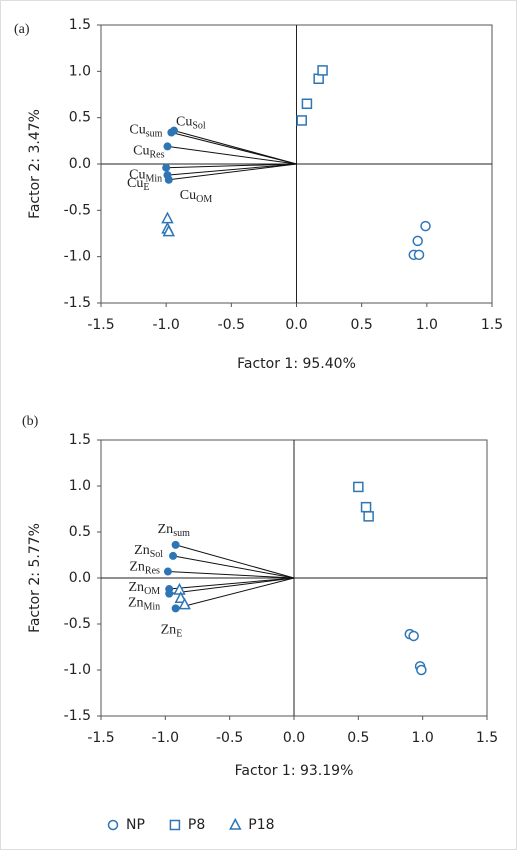  What do you see at coordinates (135, 825) in the screenshot?
I see `legend-label: NP` at bounding box center [135, 825].